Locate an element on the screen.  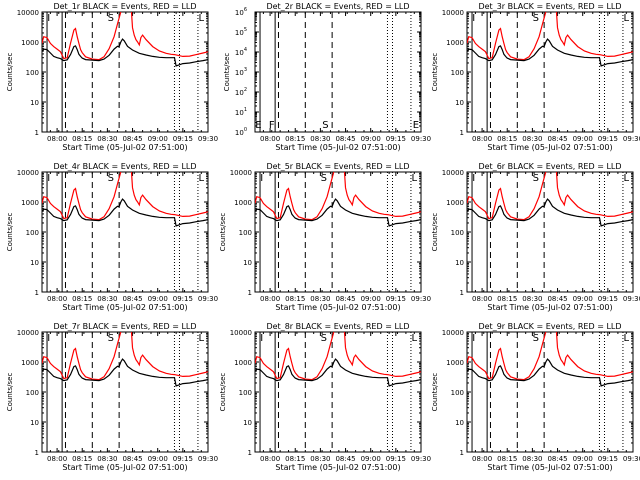
panel-title: Det_5r BLACK = Events, RED = LLD is located at coordinates (337, 166).